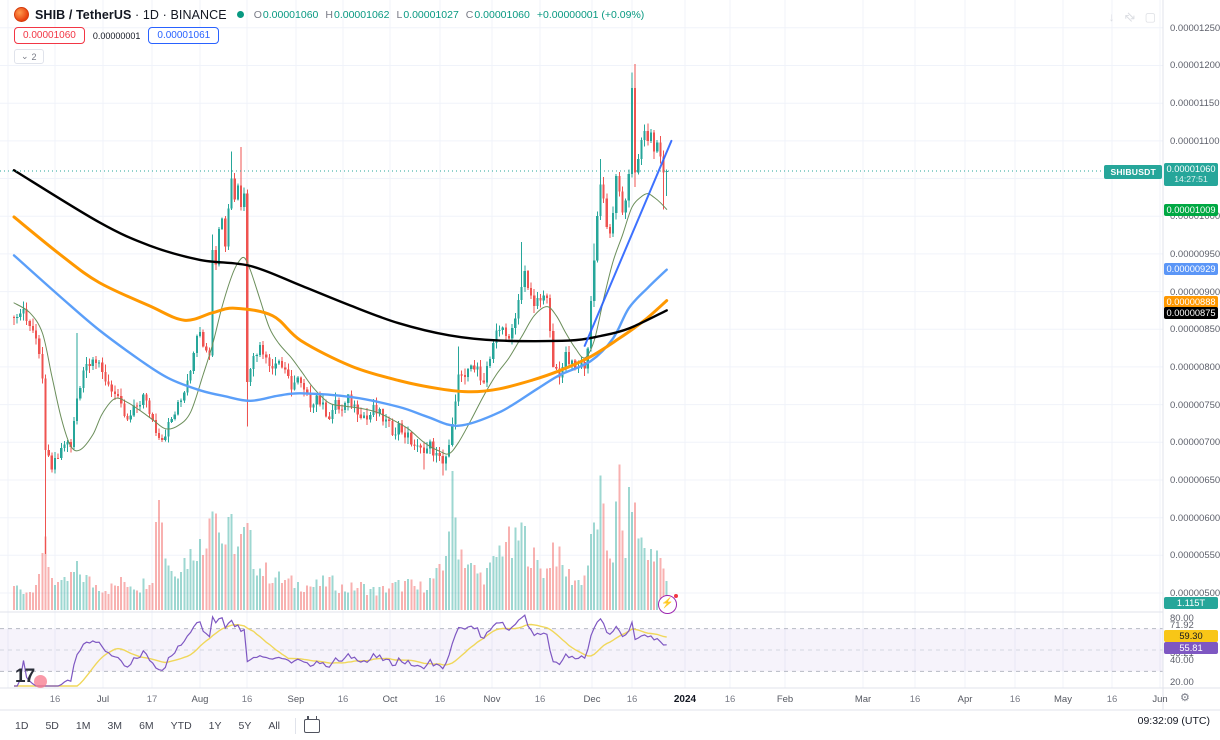 The image size is (1220, 740). What do you see at coordinates (785, 699) in the screenshot?
I see `time-axis-tick: Feb` at bounding box center [785, 699].